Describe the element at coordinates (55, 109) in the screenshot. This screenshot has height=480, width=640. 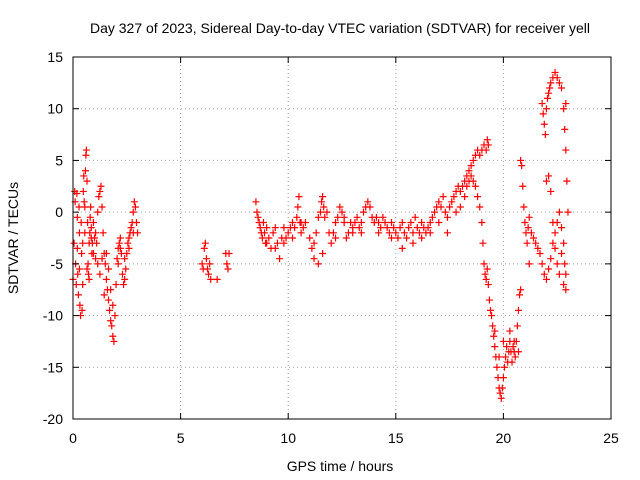
I see `y-tick-label: 10` at that location.